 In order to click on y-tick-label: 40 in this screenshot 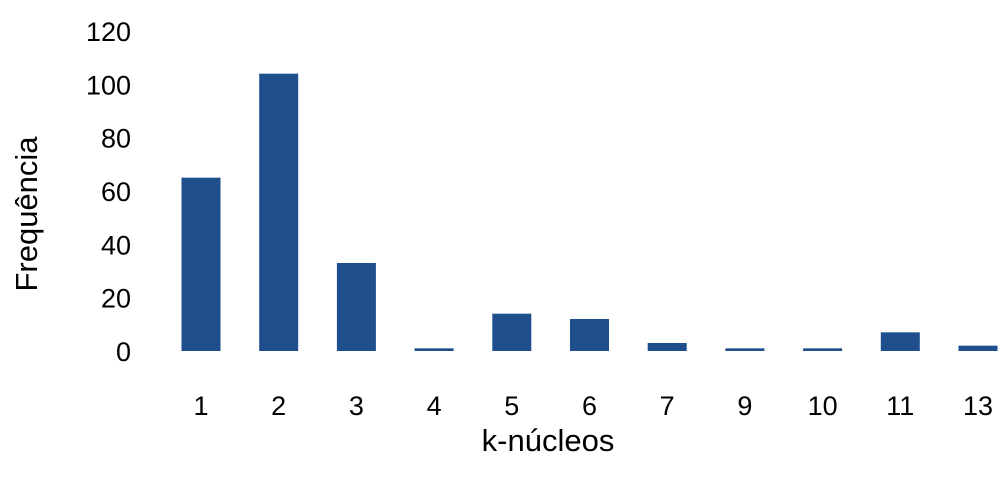, I will do `click(116, 245)`.